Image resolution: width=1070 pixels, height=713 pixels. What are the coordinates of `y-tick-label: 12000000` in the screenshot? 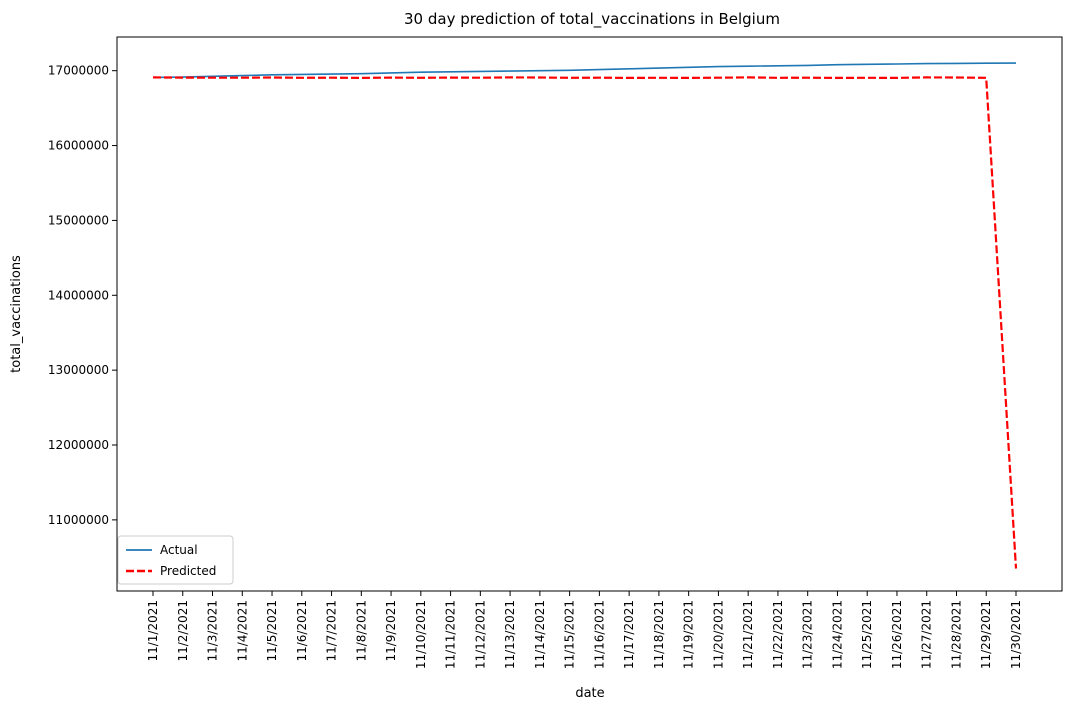 It's located at (78, 445).